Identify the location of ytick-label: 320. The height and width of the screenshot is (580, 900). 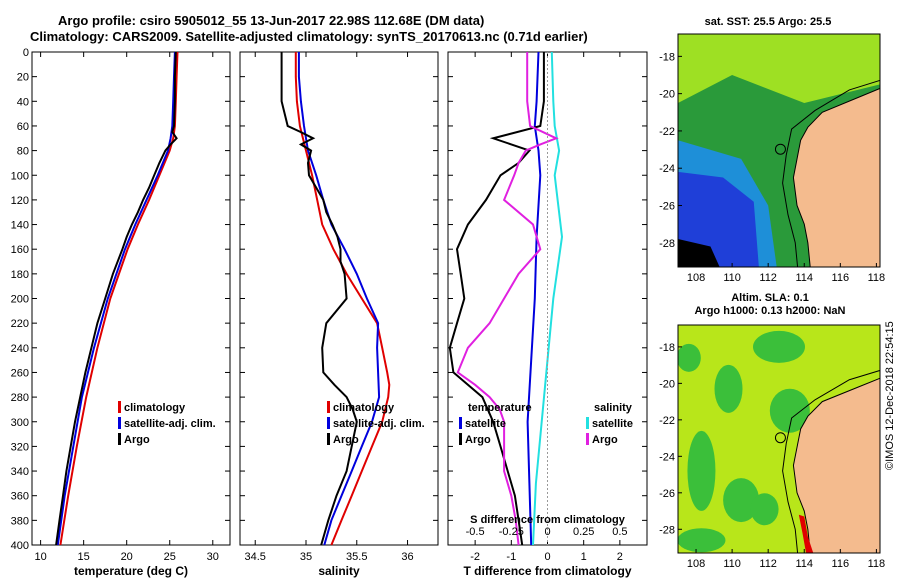
(20, 447).